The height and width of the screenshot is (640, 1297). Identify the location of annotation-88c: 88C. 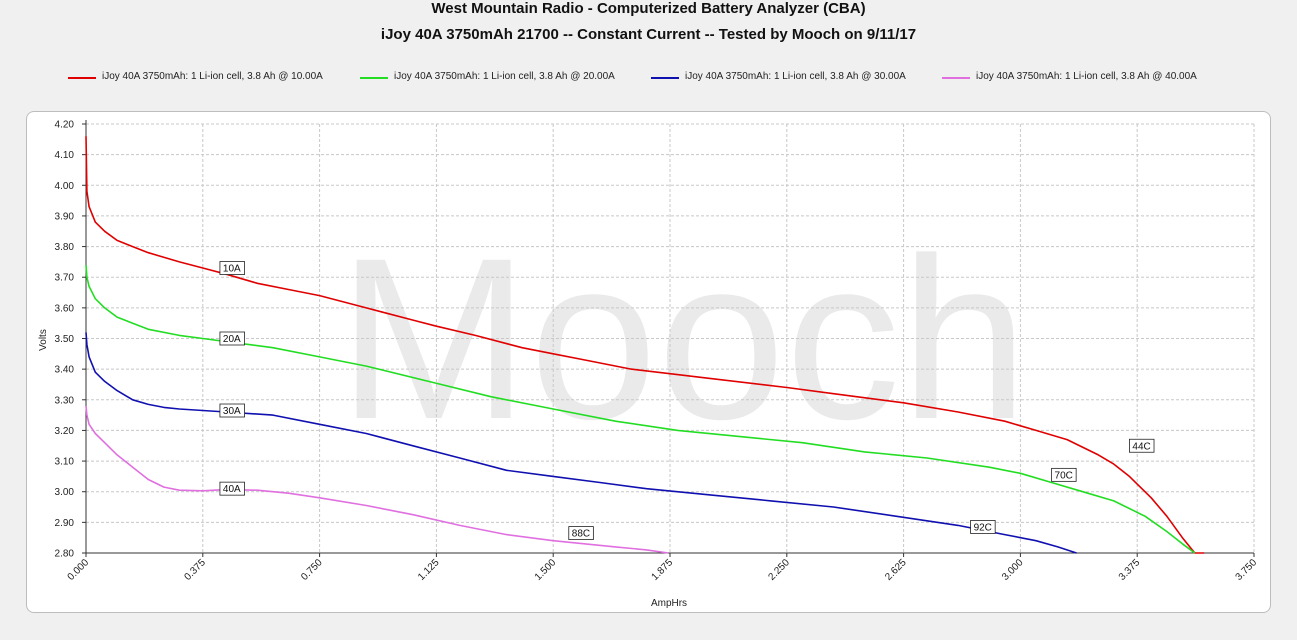
(581, 533).